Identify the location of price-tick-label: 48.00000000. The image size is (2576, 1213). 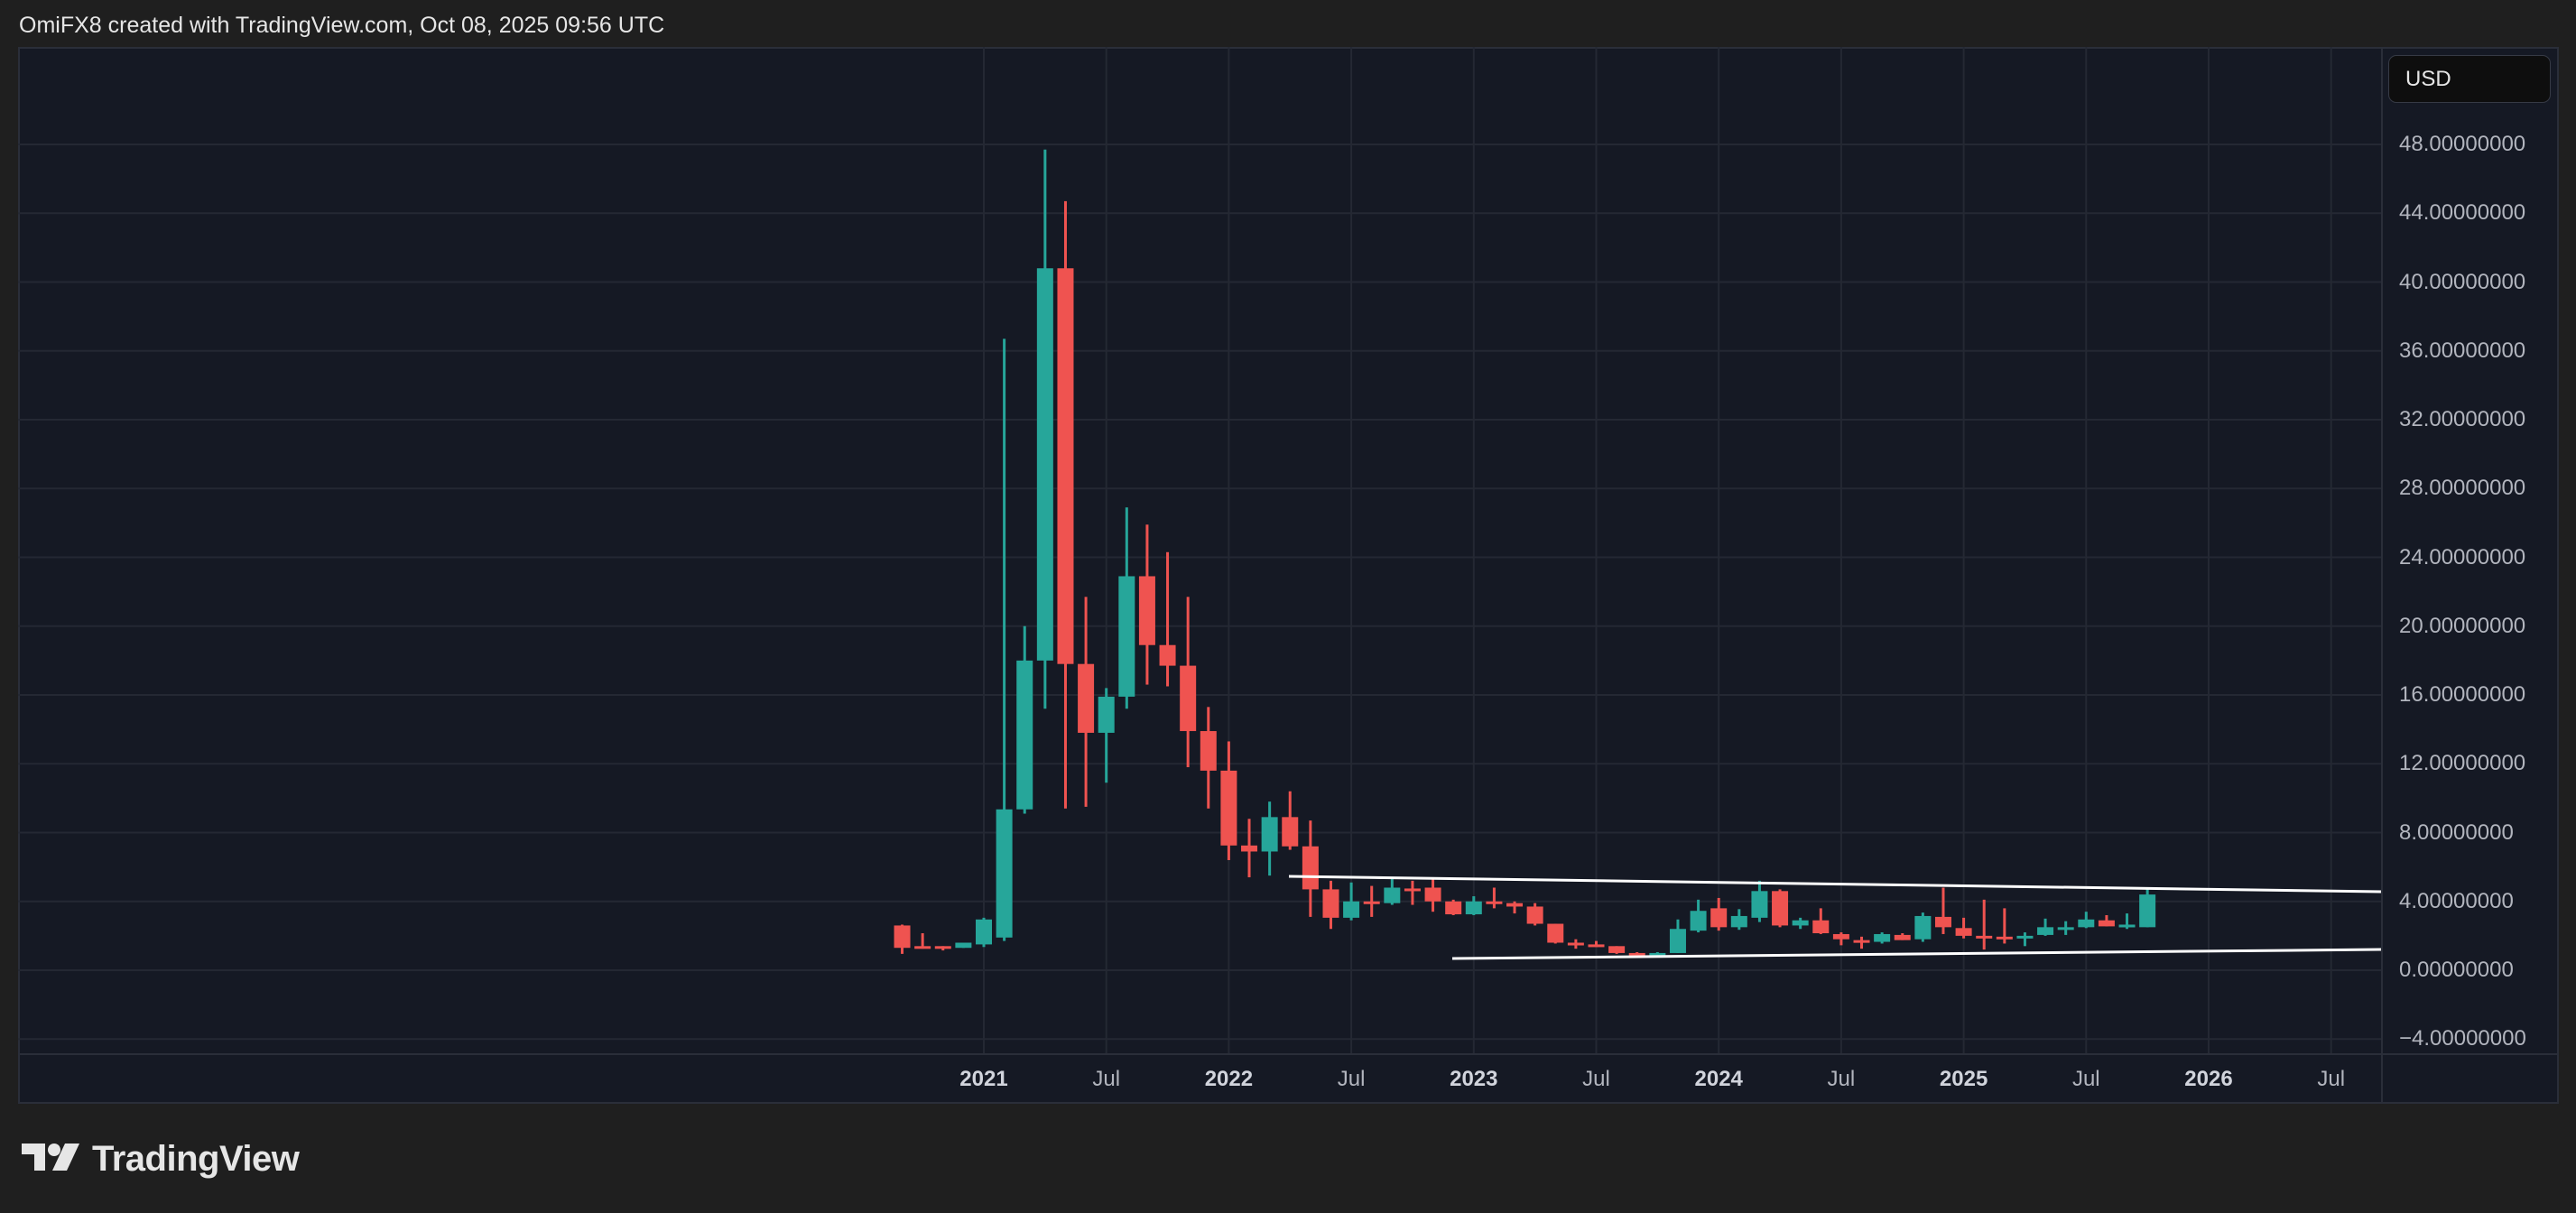
(2463, 144).